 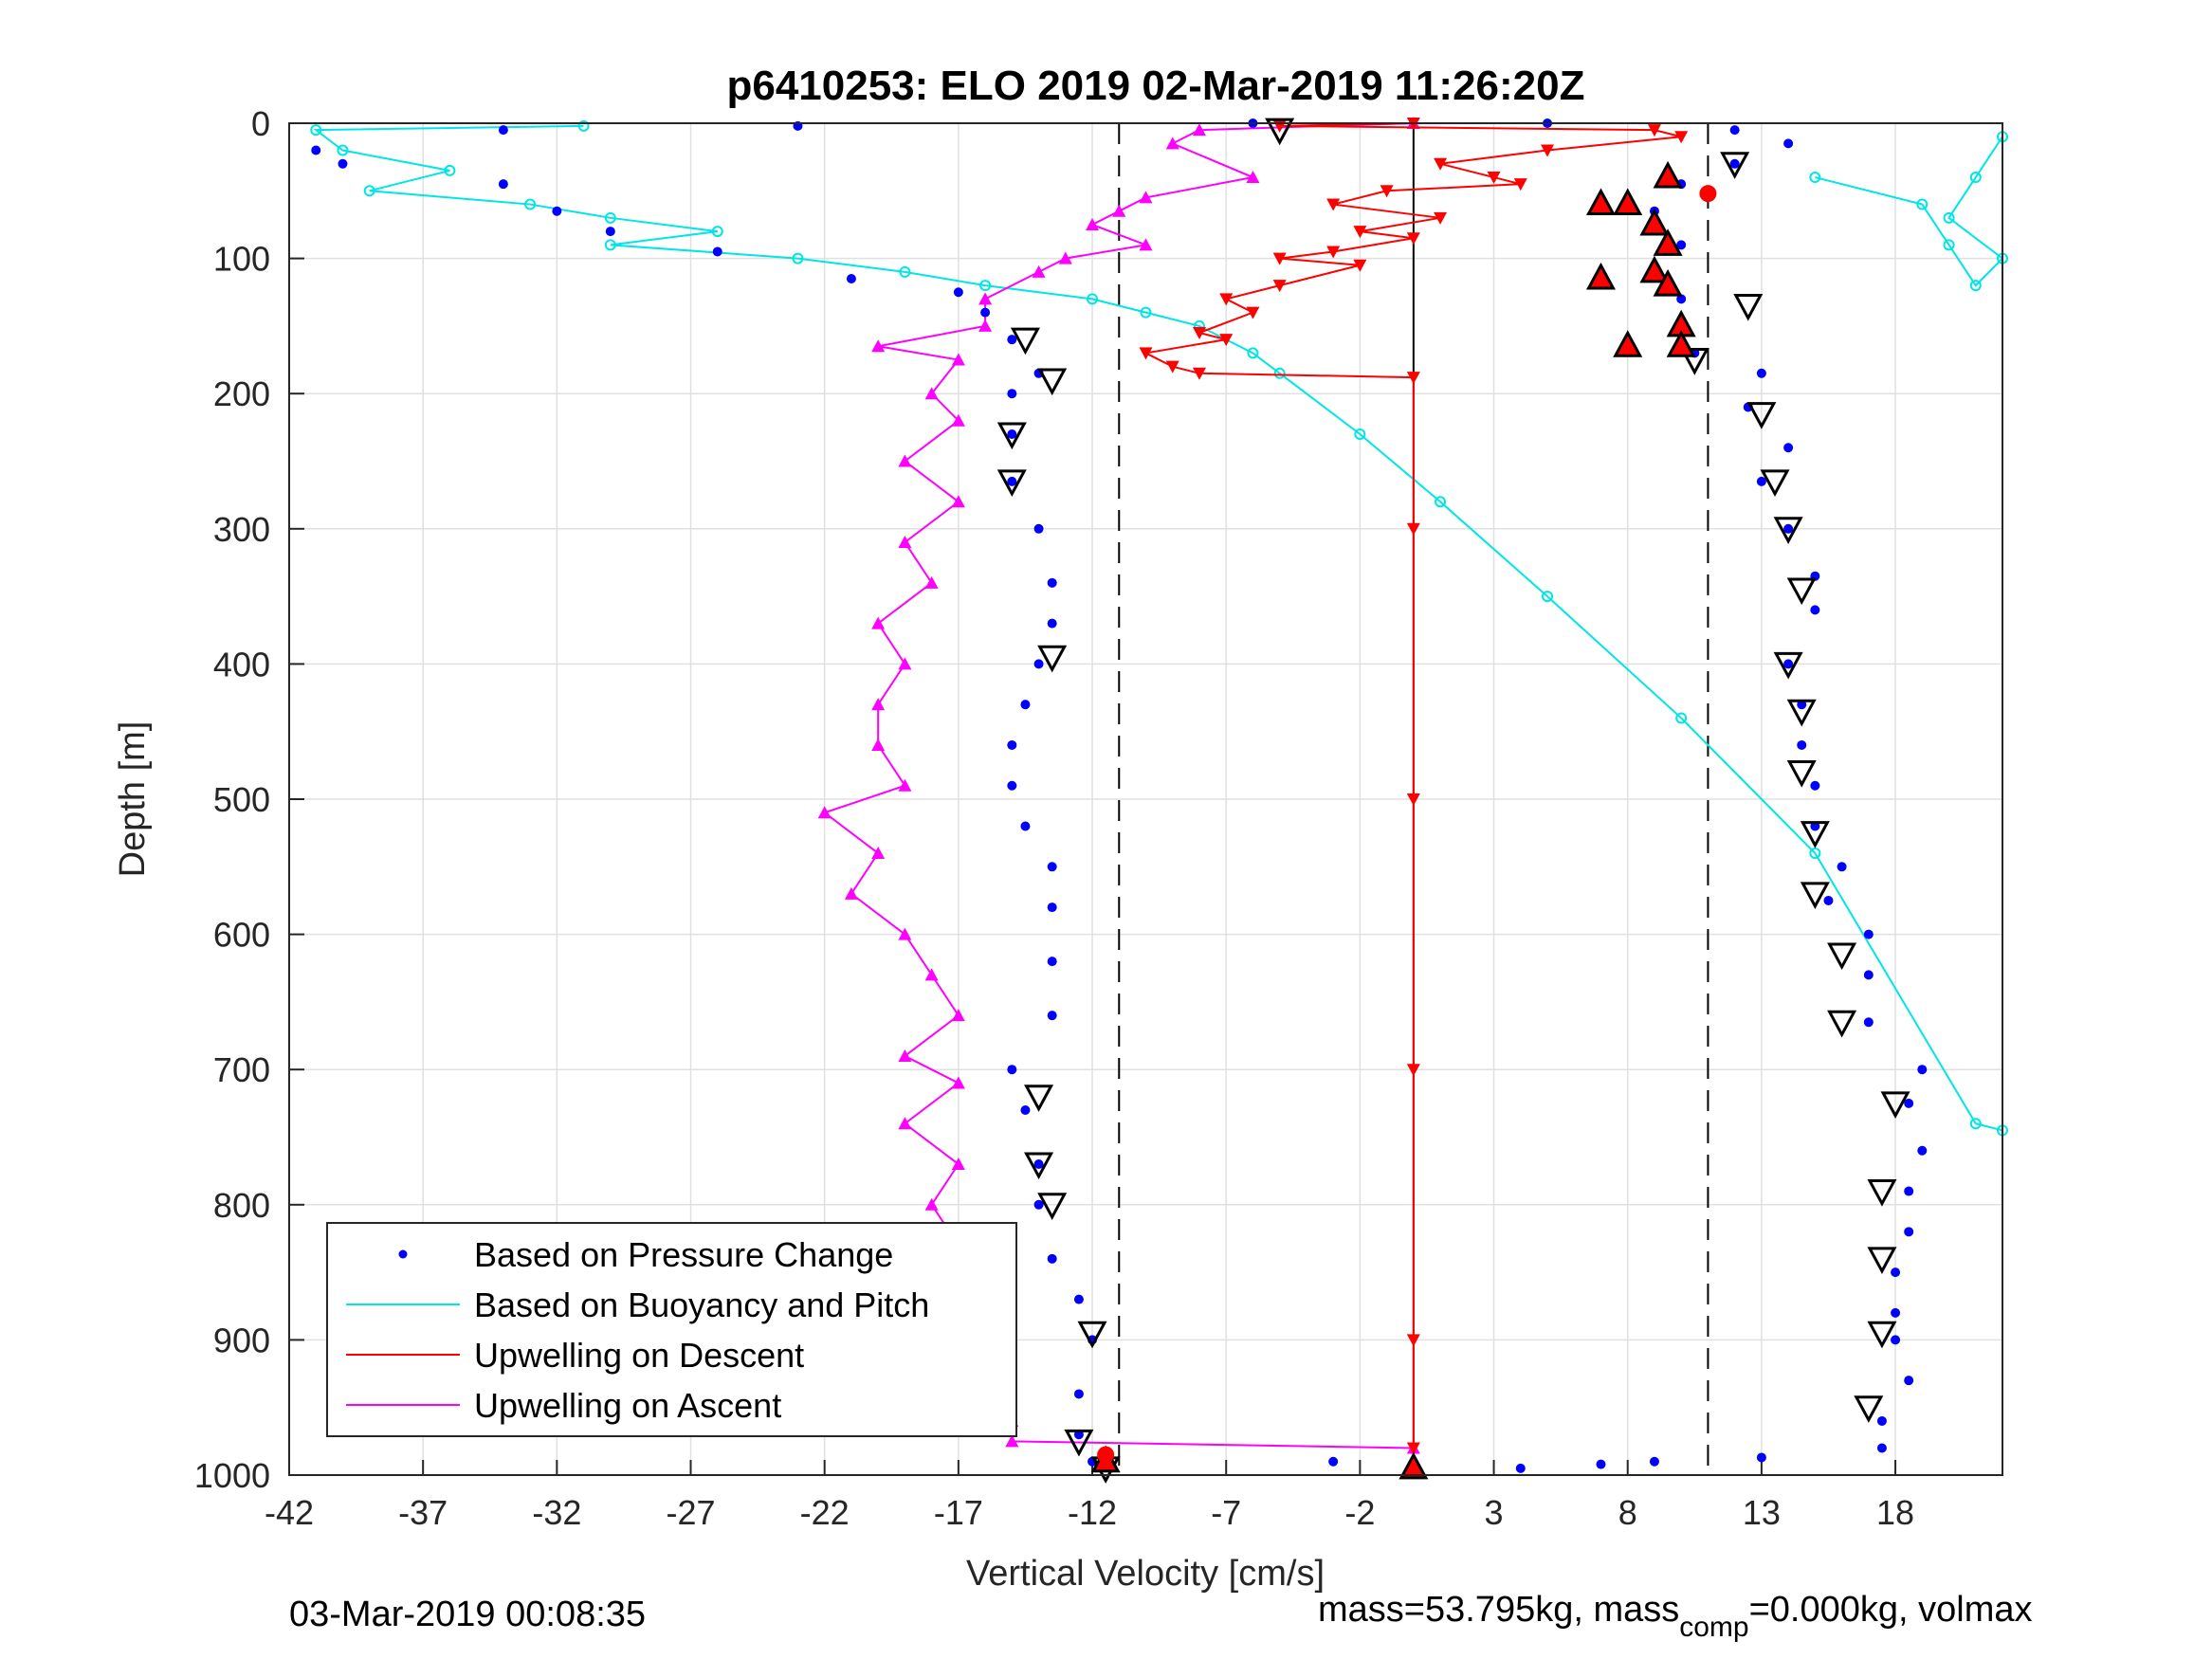 I want to click on x-tick-label: -7, so click(x=1226, y=1512).